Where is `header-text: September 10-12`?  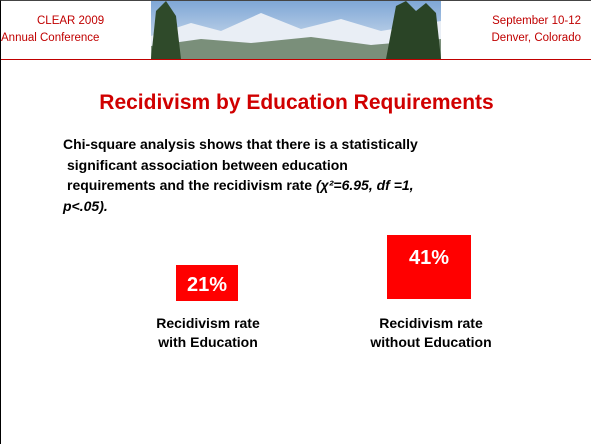 header-text: September 10-12 is located at coordinates (536, 21).